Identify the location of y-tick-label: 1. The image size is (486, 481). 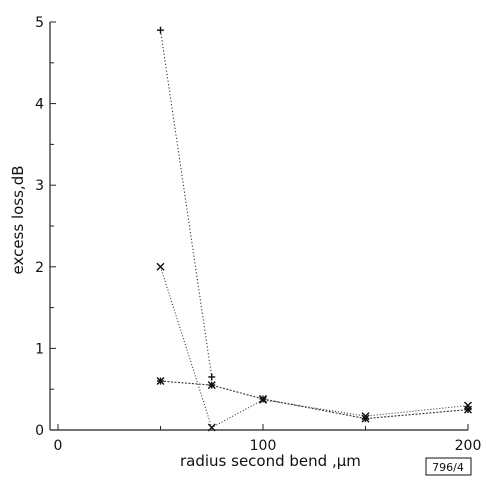
(39, 349).